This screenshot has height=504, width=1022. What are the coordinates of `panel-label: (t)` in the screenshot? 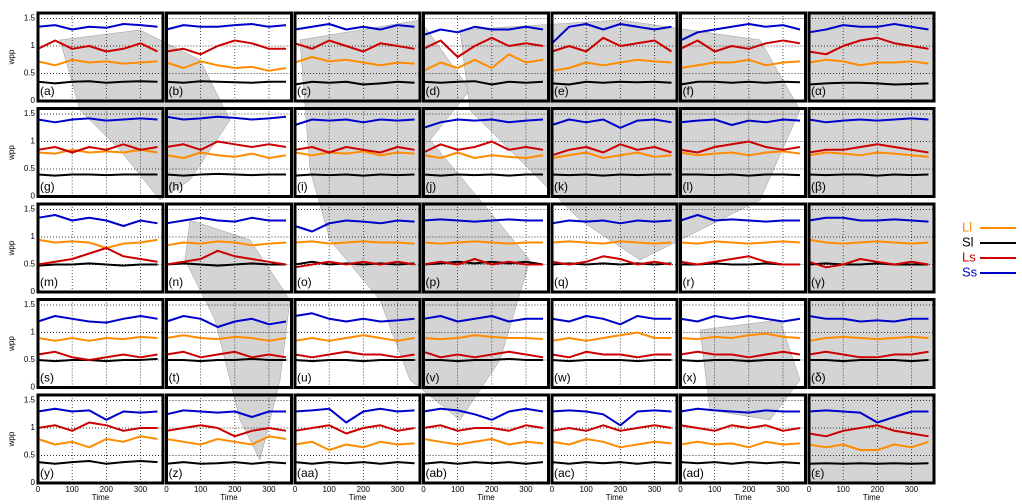 It's located at (174, 378).